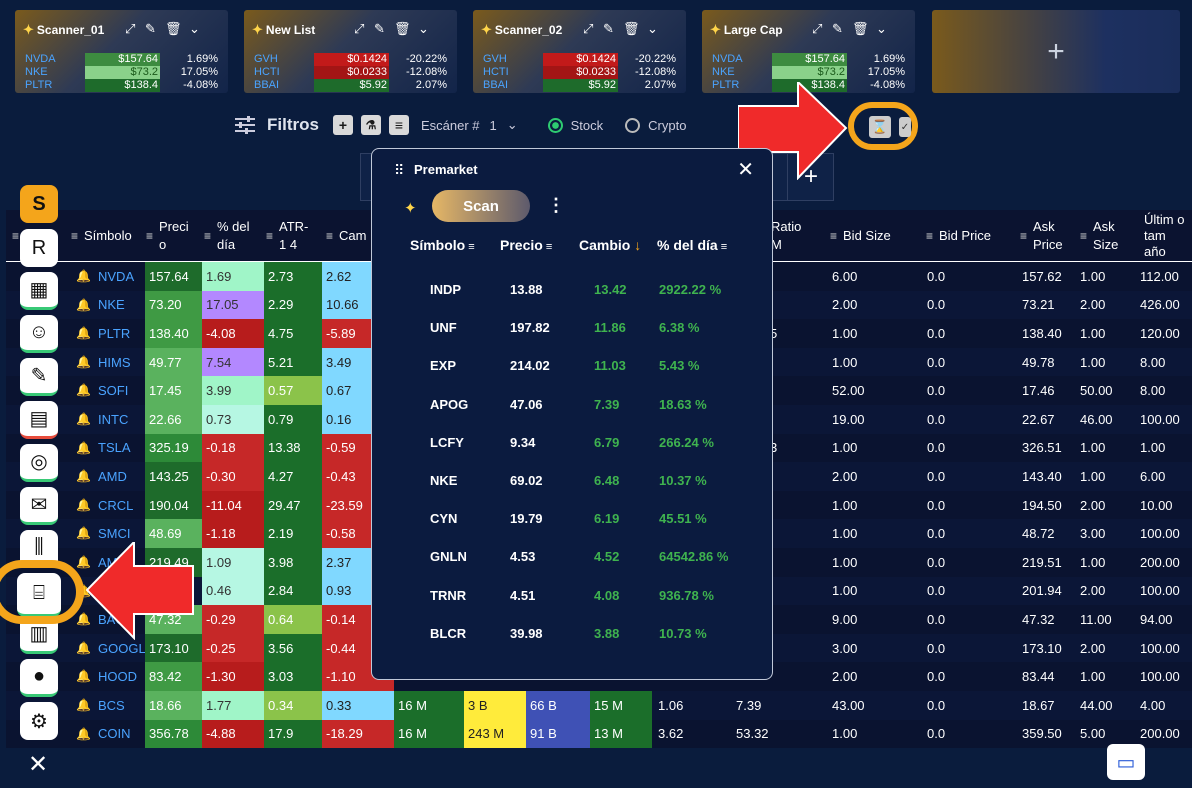  What do you see at coordinates (114, 362) in the screenshot?
I see `symbol-cell: HIMS` at bounding box center [114, 362].